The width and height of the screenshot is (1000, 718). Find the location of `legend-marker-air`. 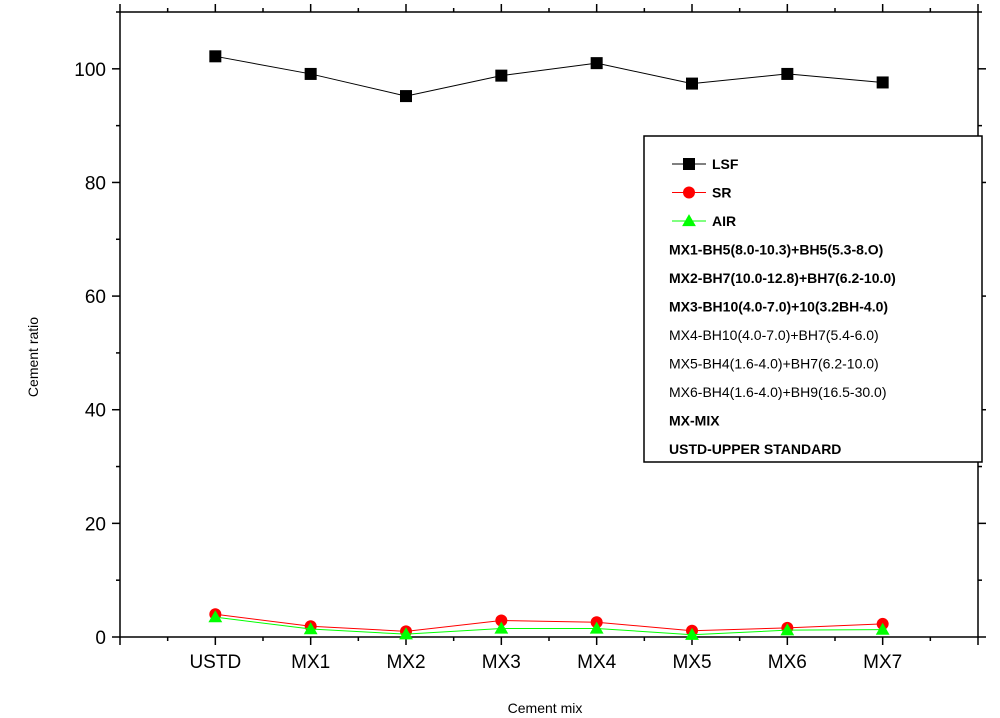

legend-marker-air is located at coordinates (689, 220).